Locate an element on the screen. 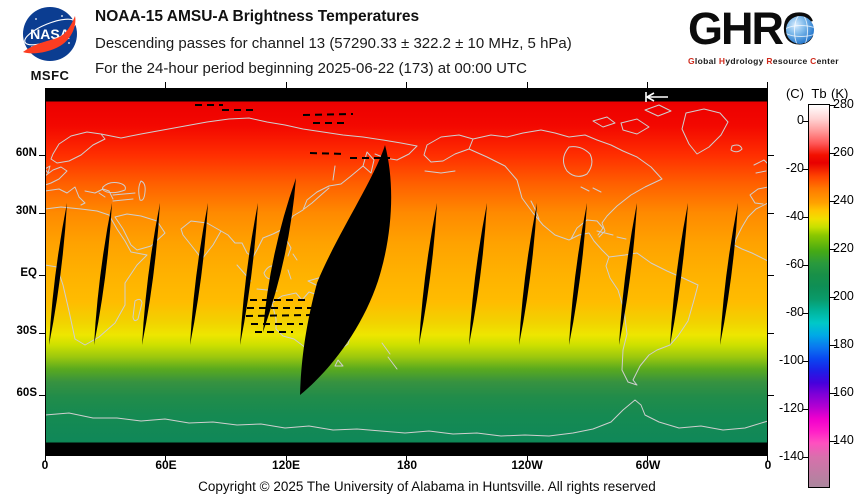 The image size is (854, 502). y-tick-30S: 30S is located at coordinates (26, 331).